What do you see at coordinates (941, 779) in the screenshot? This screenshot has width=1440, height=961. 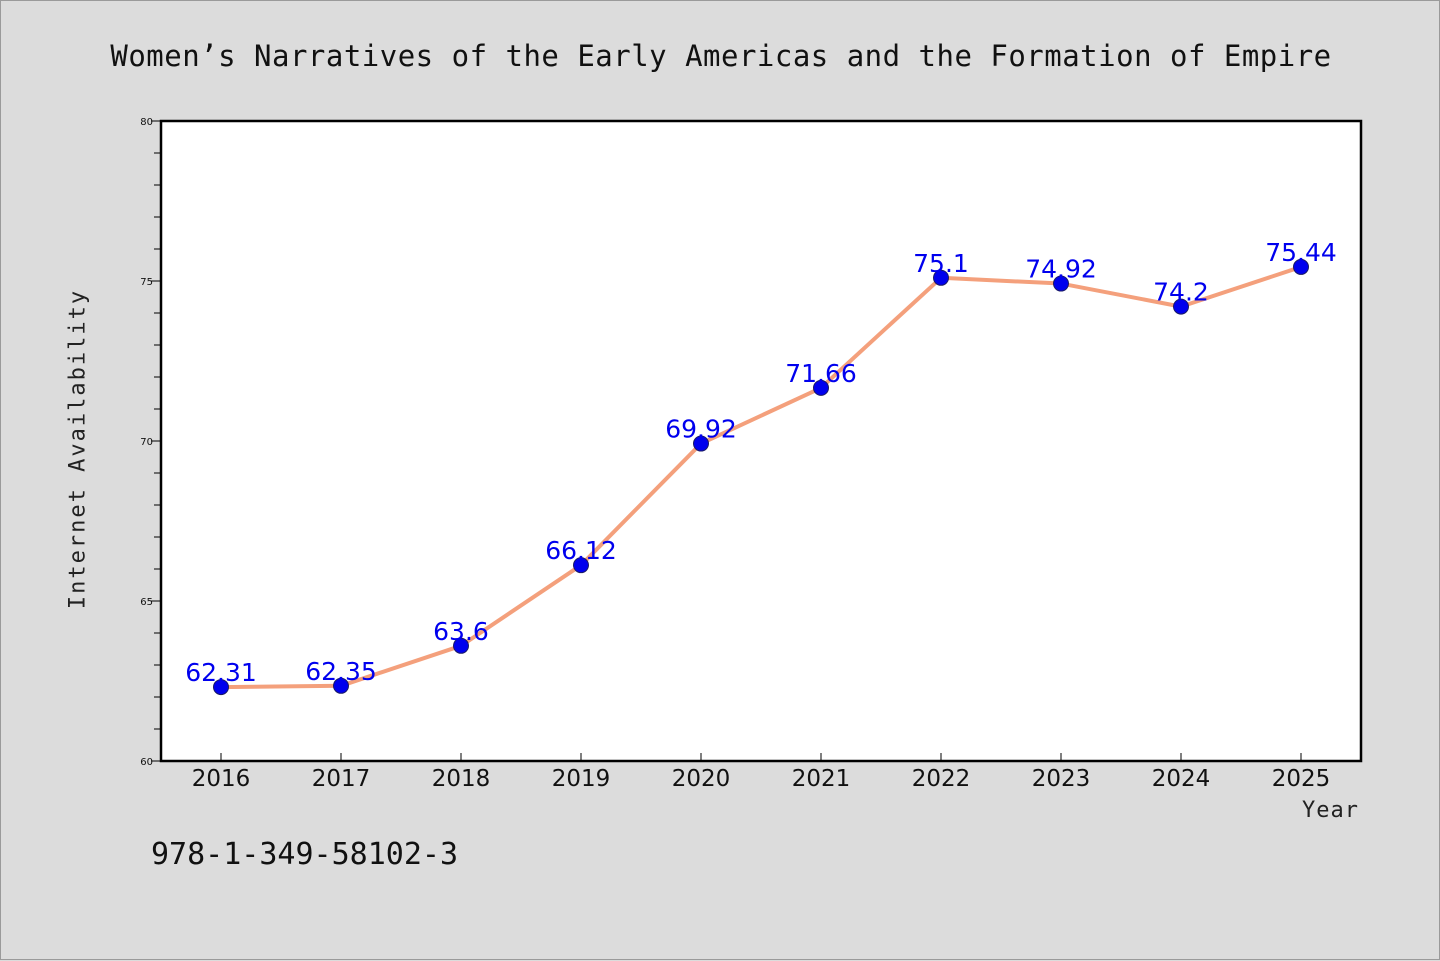 I see `x-tick-label: 2022` at bounding box center [941, 779].